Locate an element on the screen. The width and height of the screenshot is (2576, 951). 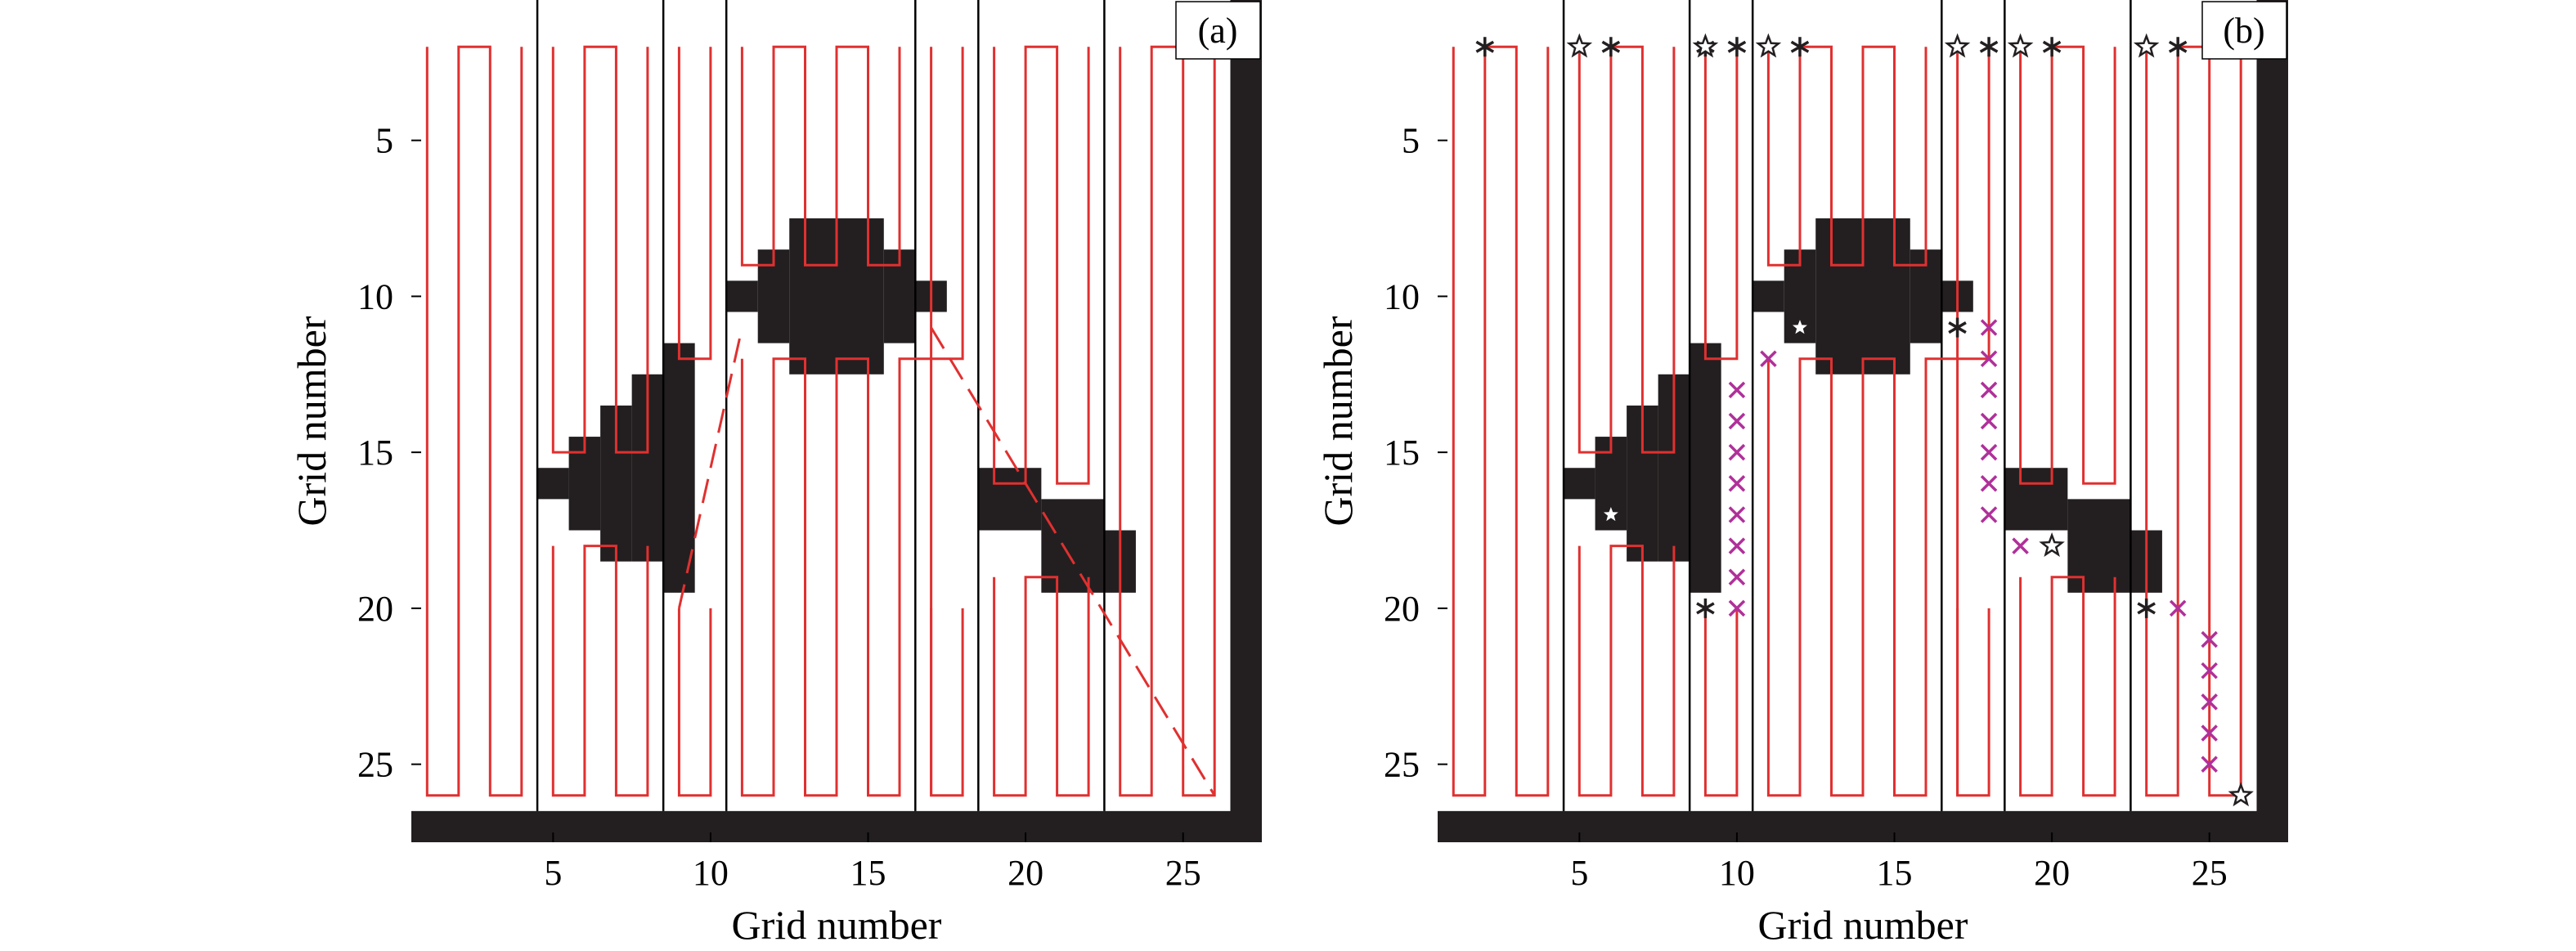
x-tick-label: 10 is located at coordinates (711, 873).